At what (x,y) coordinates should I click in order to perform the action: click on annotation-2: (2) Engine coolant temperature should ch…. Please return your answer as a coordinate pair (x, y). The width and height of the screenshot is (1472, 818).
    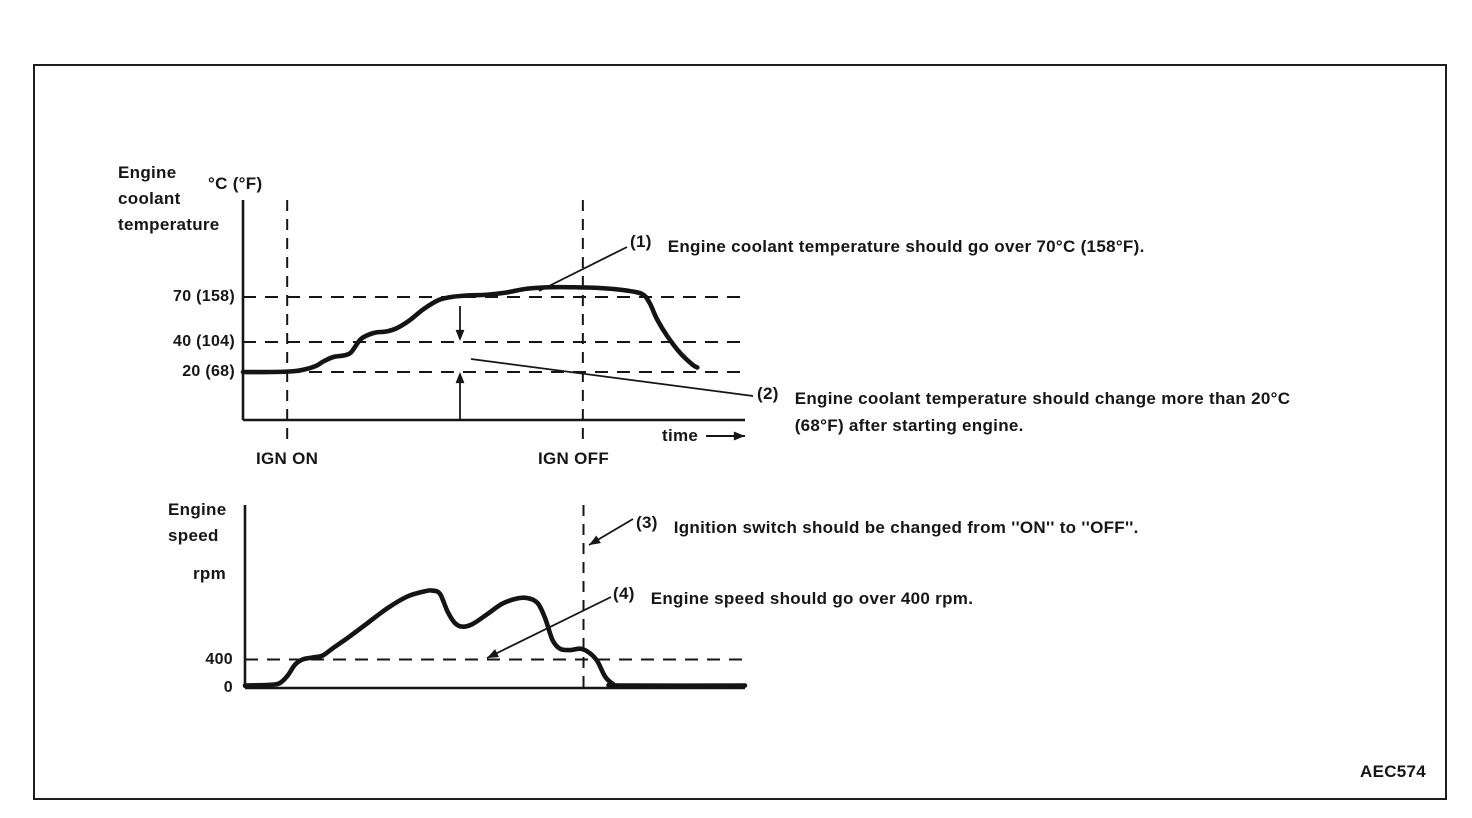
    Looking at the image, I should click on (1023, 412).